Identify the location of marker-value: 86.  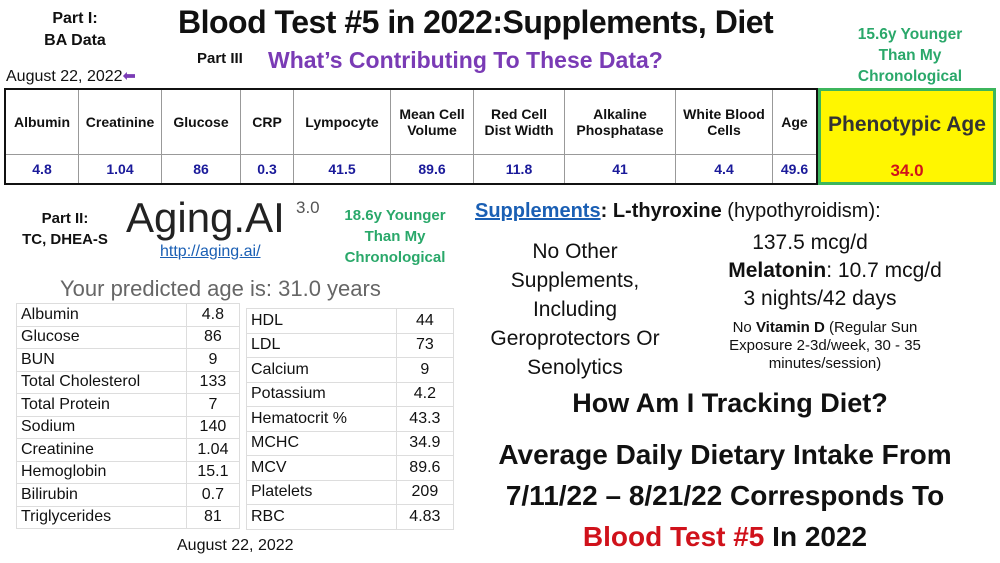
(213, 337).